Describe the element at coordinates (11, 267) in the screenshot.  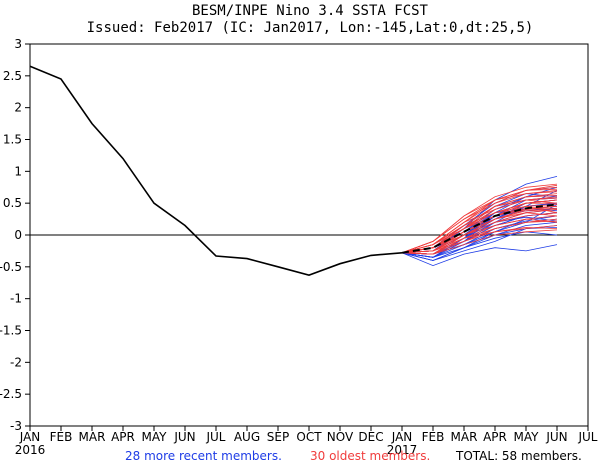
I see `y-tick-label: -0.5` at that location.